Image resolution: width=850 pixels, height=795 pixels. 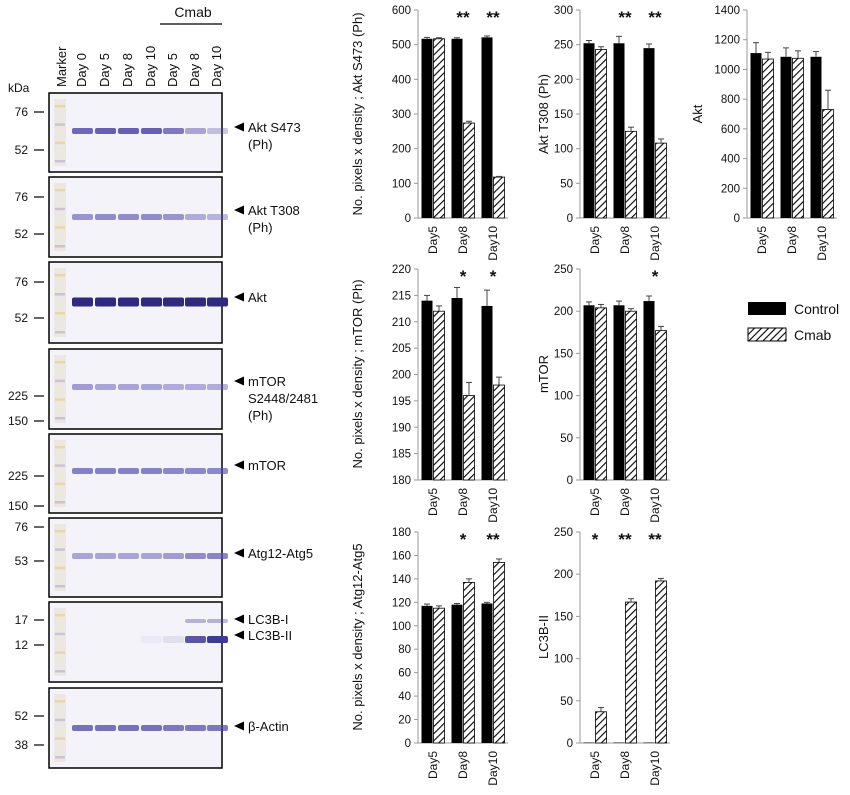 I want to click on y-tick-label: 800, so click(x=730, y=100).